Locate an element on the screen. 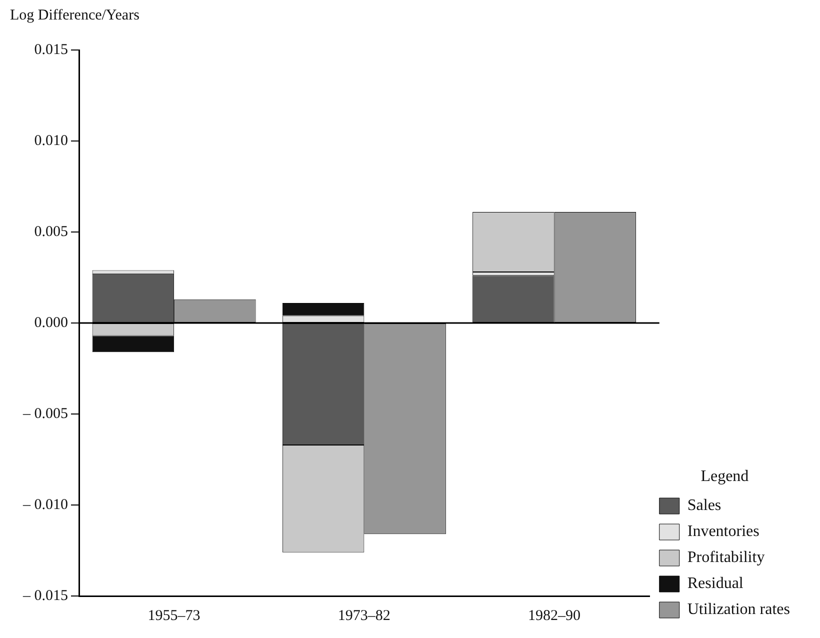  x-tick-label: 1982–90 is located at coordinates (554, 616).